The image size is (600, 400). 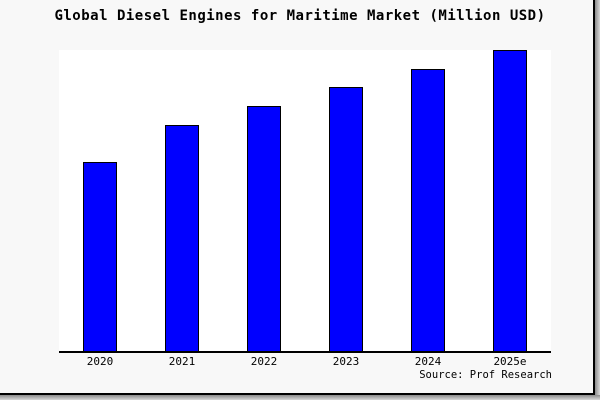 What do you see at coordinates (100, 361) in the screenshot?
I see `x-tick-label-2020: 2020` at bounding box center [100, 361].